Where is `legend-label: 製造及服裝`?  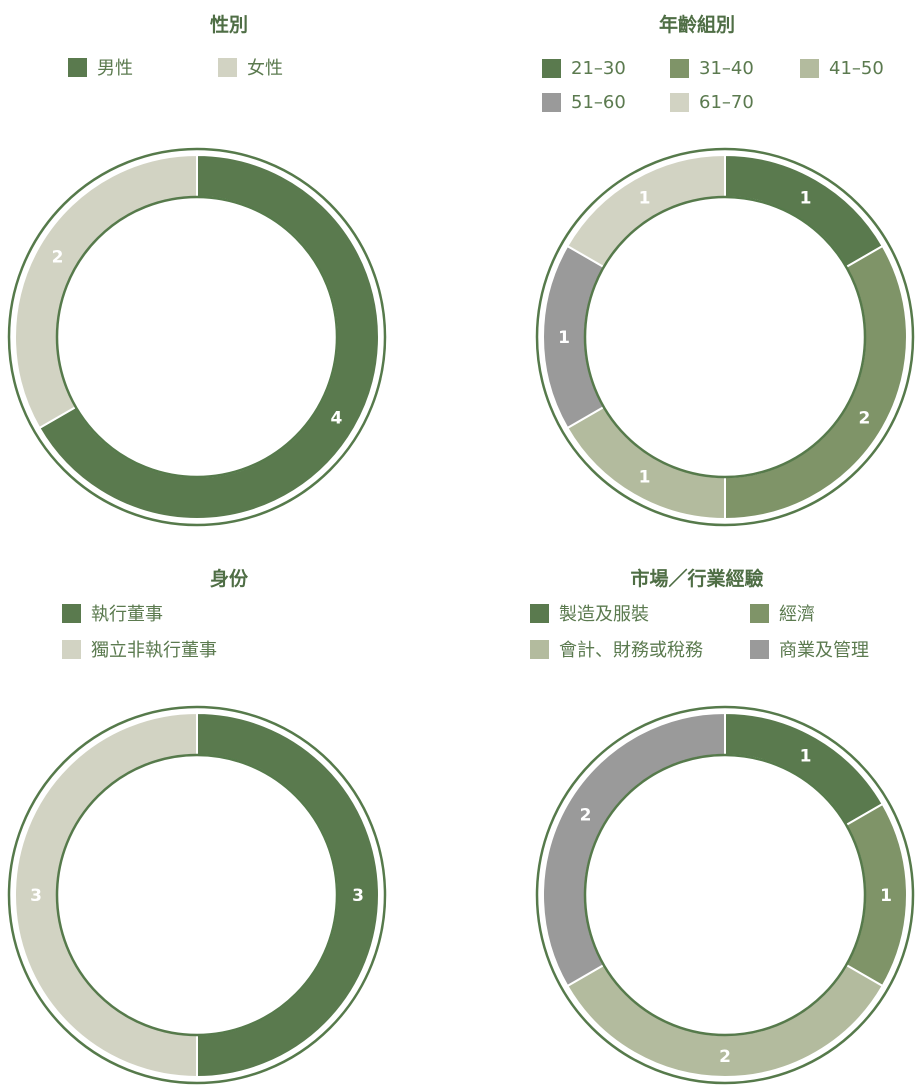 legend-label: 製造及服裝 is located at coordinates (604, 614).